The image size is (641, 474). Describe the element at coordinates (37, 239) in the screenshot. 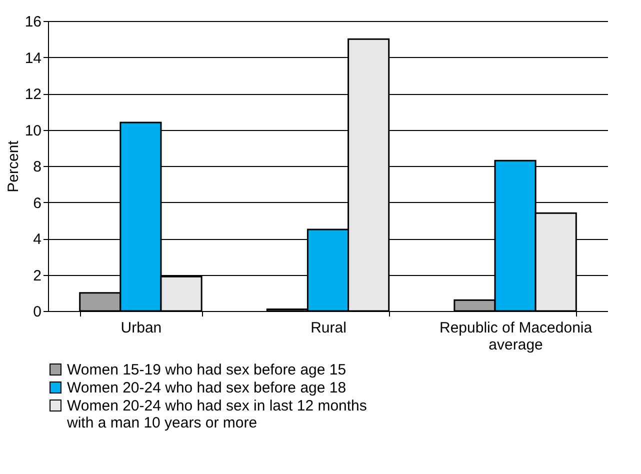

I see `y-tick-label: 4` at that location.